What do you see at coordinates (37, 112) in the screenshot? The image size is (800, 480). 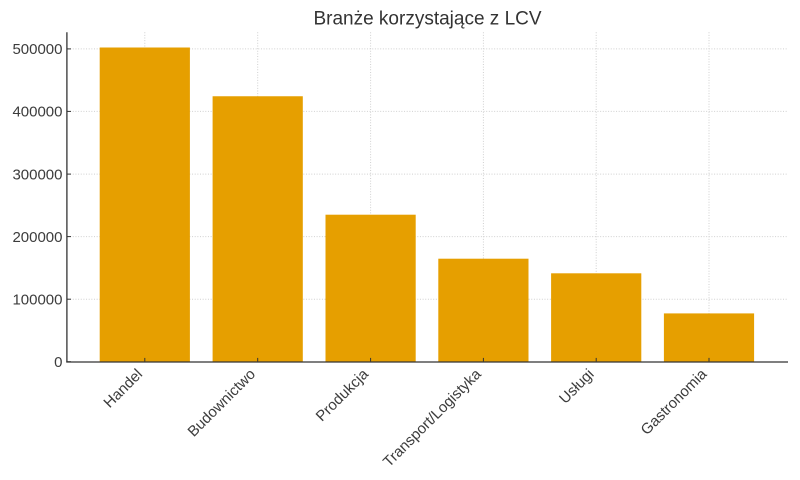 I see `svg-text: 400000` at bounding box center [37, 112].